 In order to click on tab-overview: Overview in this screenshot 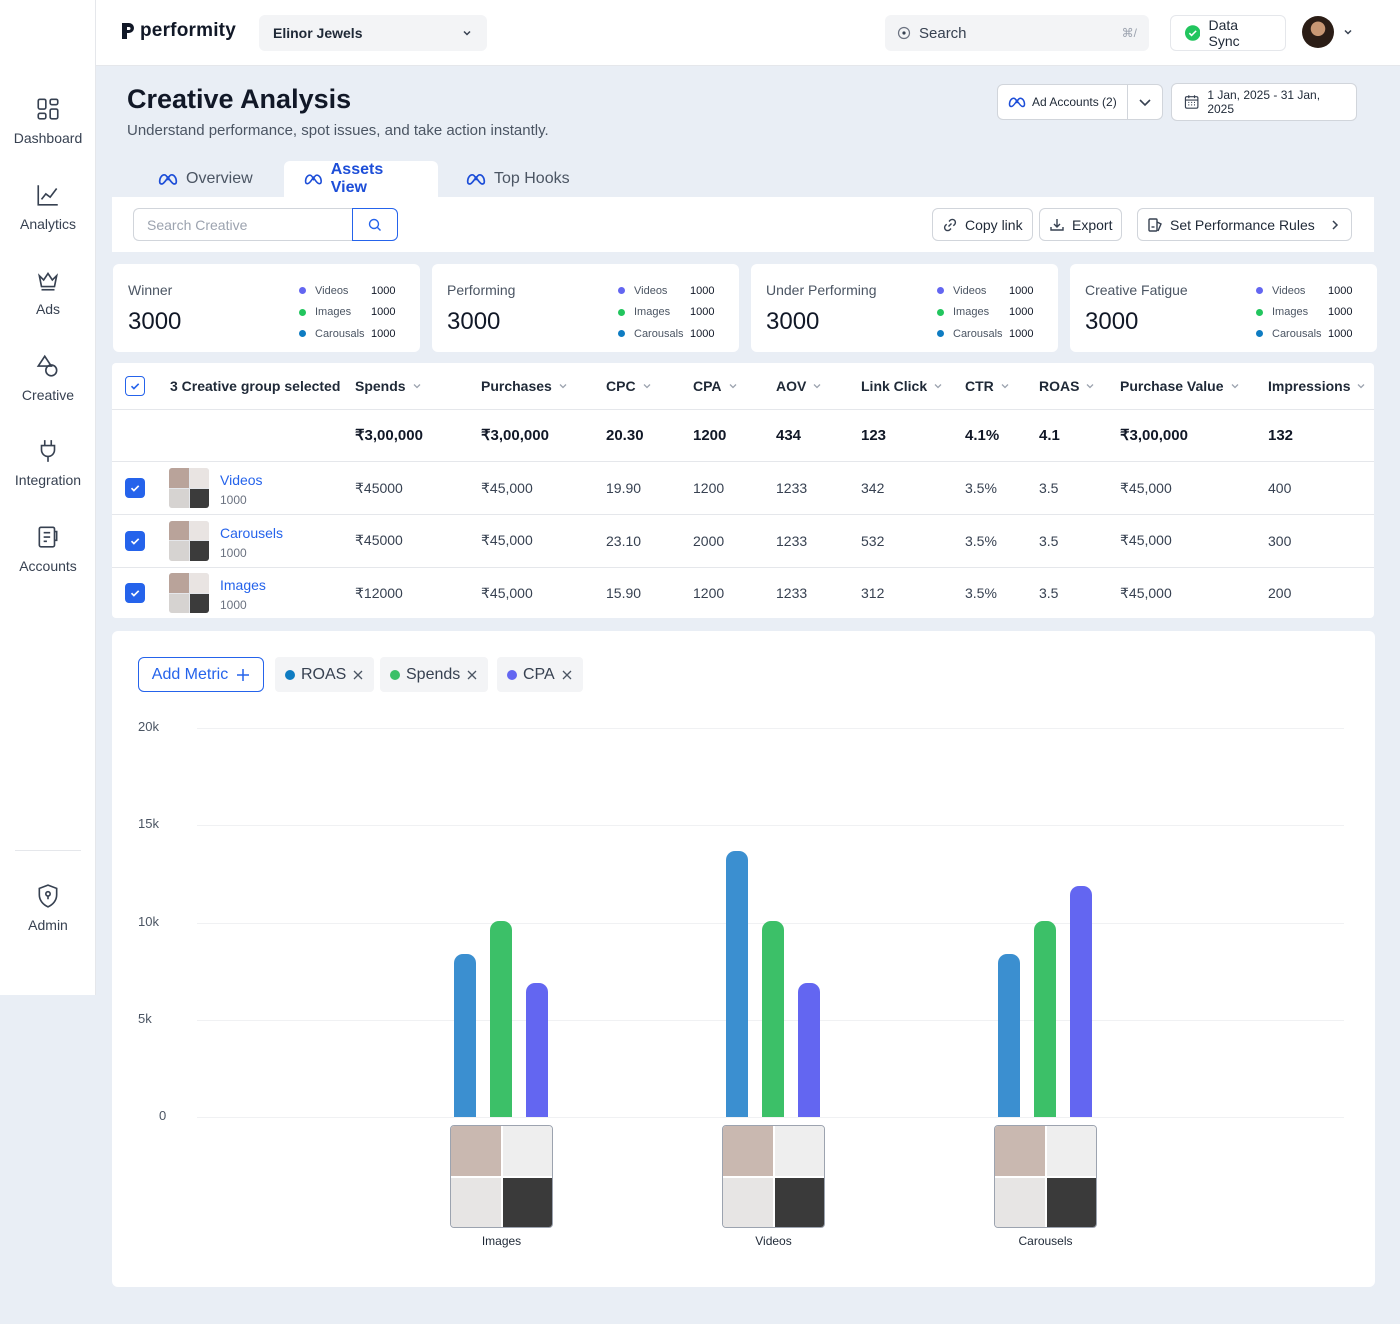, I will do `click(205, 179)`.